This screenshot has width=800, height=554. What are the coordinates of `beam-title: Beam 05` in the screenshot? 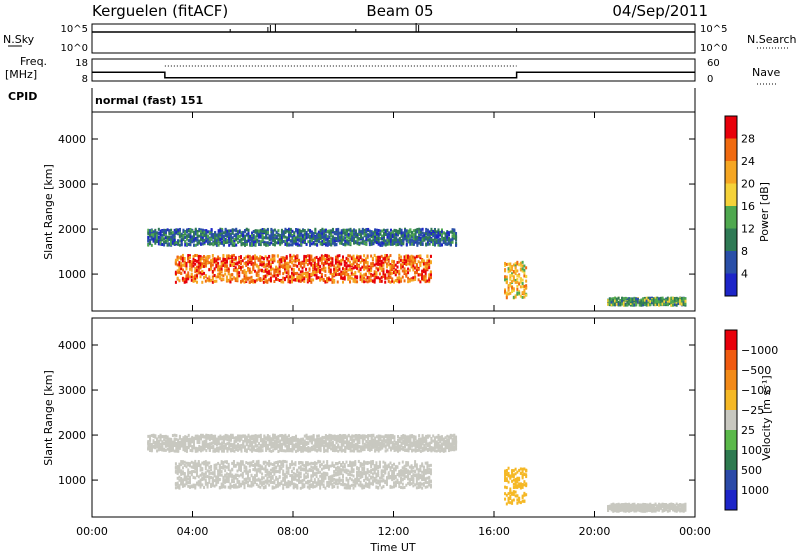 It's located at (399, 11).